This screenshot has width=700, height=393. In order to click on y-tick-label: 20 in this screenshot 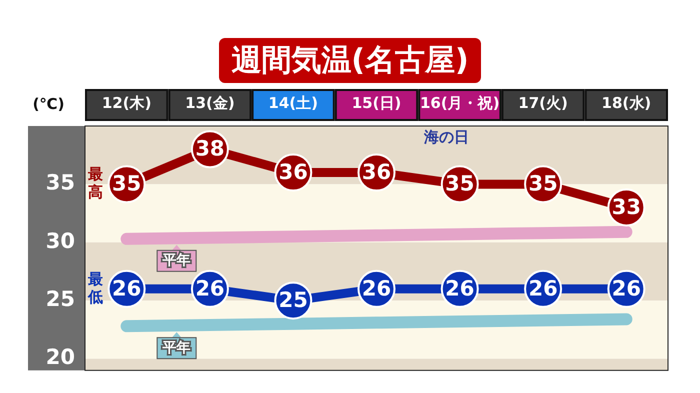, I will do `click(60, 357)`.